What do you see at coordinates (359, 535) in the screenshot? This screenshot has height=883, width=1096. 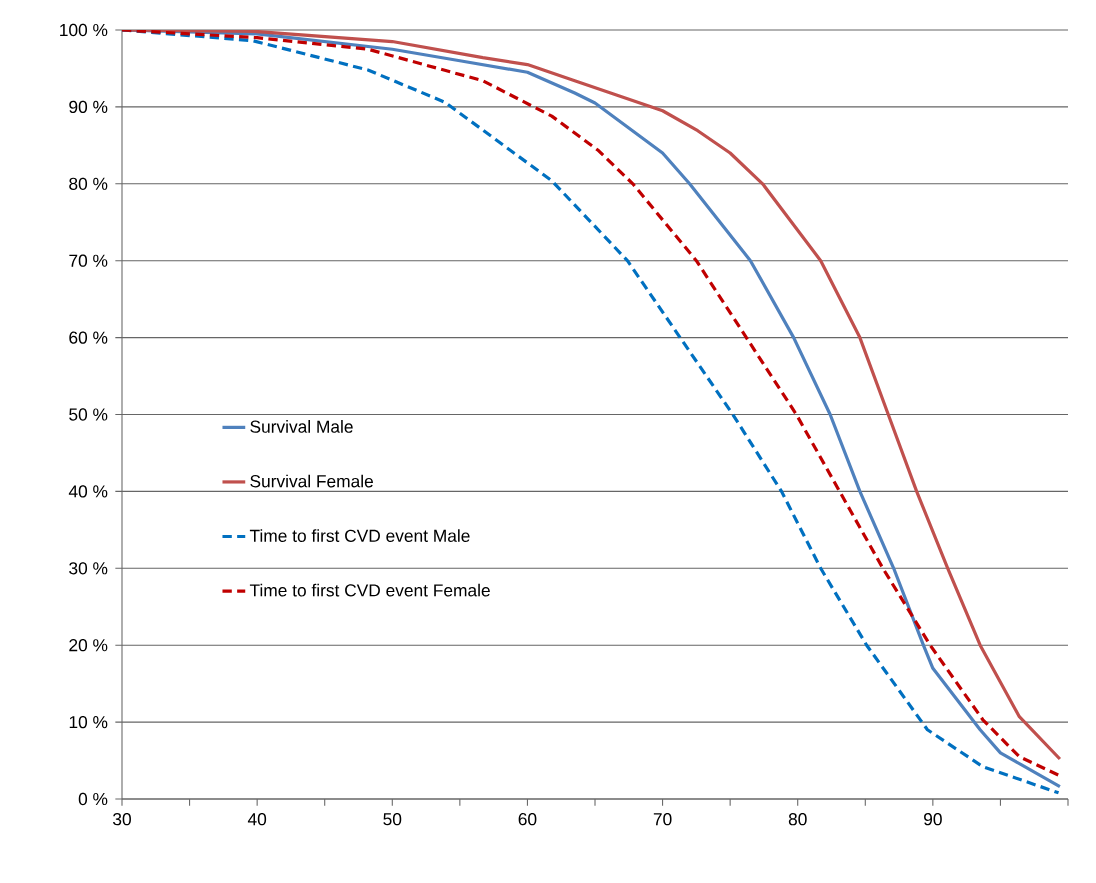 I see `legend-label: Time to first CVD event Male` at bounding box center [359, 535].